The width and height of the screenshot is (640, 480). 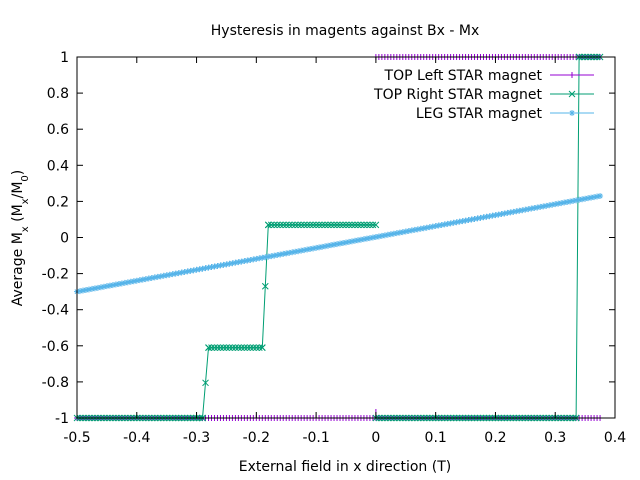 What do you see at coordinates (76, 438) in the screenshot?
I see `x-tick-label: -0.5` at bounding box center [76, 438].